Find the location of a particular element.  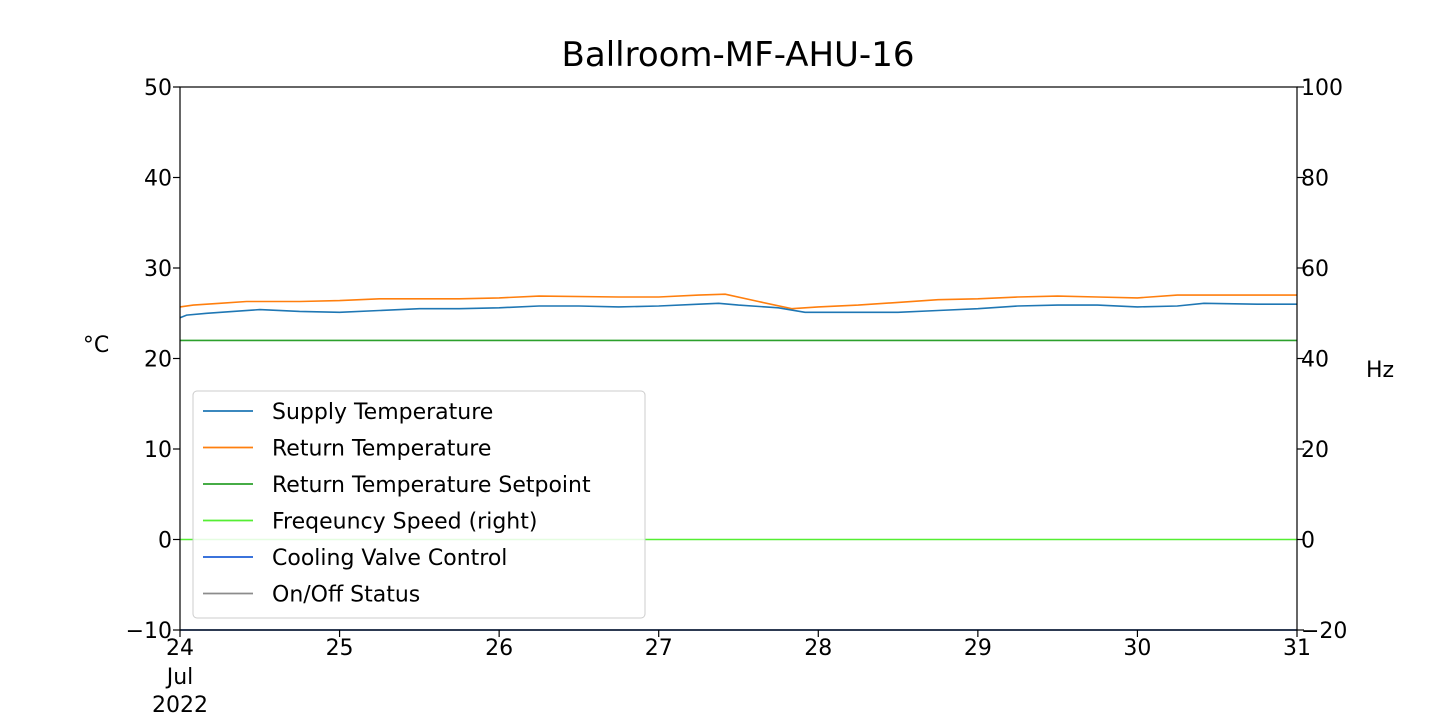

y-right-tick-label: 20 is located at coordinates (1315, 450).